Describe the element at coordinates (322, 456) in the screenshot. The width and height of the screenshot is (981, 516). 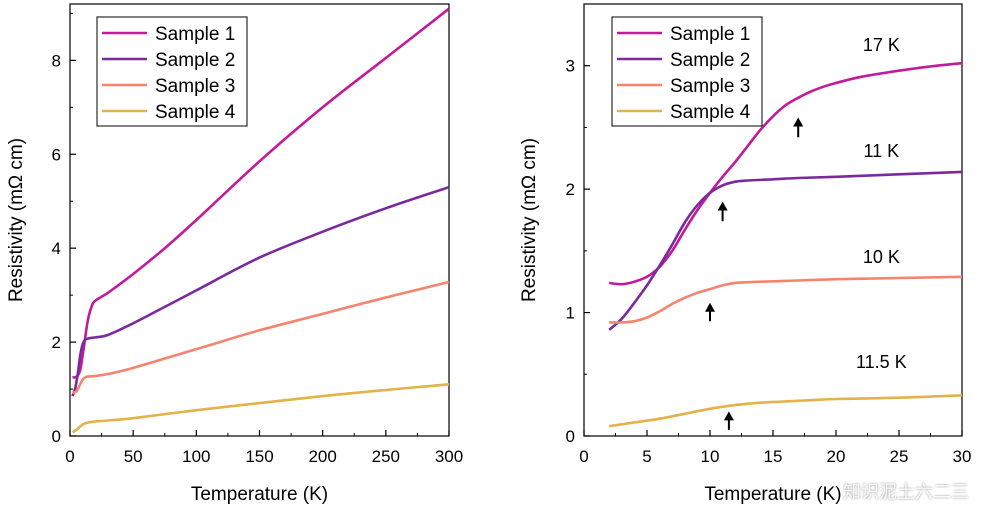
I see `x-tick-label: 200` at that location.